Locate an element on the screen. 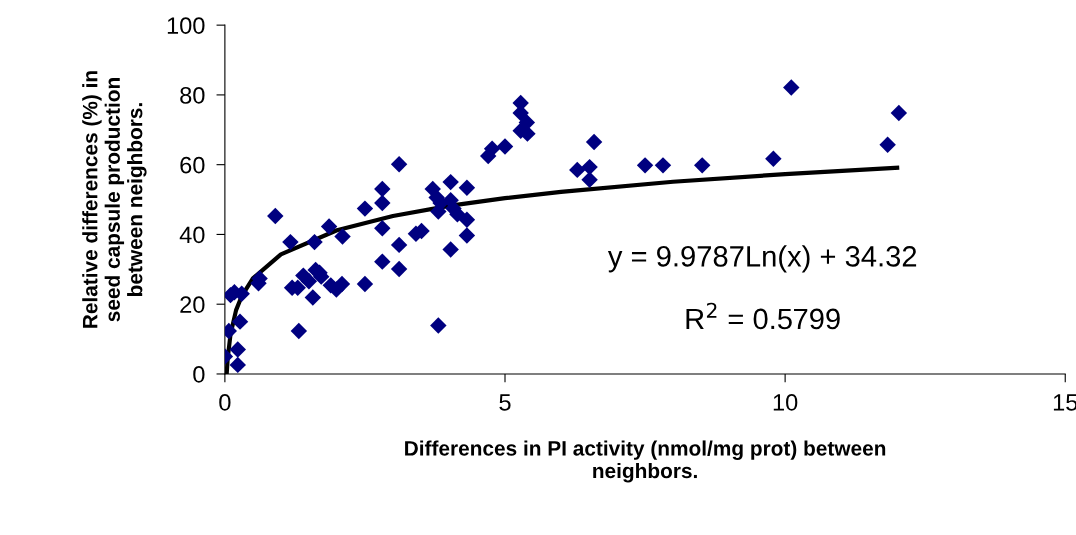 Image resolution: width=1076 pixels, height=535 pixels. annotation: y = 9.9787Ln(x) + 34.32 is located at coordinates (762, 259).